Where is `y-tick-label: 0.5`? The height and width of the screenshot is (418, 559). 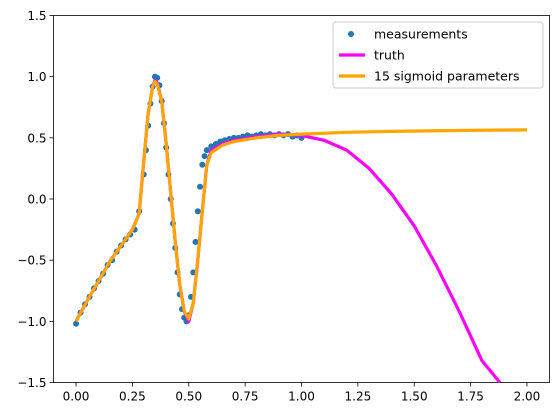
y-tick-label: 0.5 is located at coordinates (36, 138).